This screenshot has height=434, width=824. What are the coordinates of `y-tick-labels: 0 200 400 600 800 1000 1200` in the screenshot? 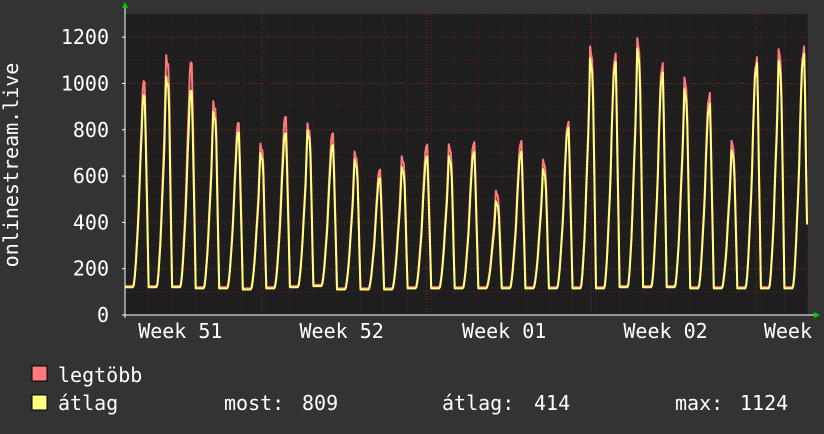 It's located at (93, 176).